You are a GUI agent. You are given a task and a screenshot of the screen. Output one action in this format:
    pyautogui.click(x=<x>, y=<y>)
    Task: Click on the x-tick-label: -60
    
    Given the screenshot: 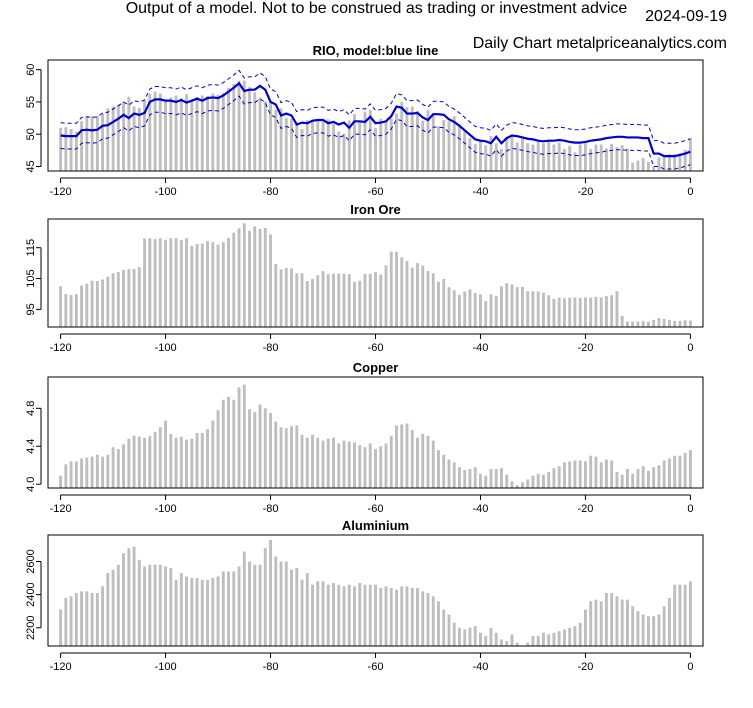 What is the action you would take?
    pyautogui.click(x=376, y=192)
    